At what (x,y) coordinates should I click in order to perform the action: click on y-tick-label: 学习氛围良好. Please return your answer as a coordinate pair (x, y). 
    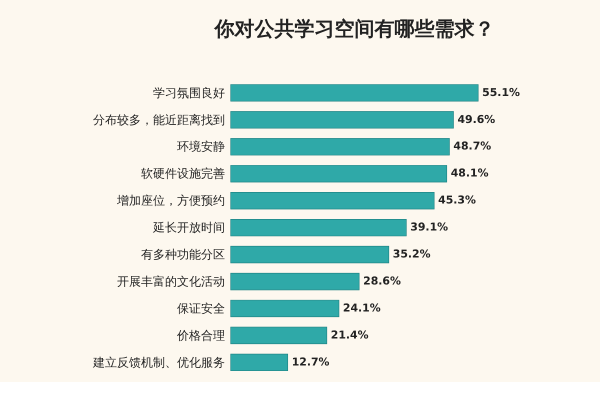
    Looking at the image, I should click on (189, 93).